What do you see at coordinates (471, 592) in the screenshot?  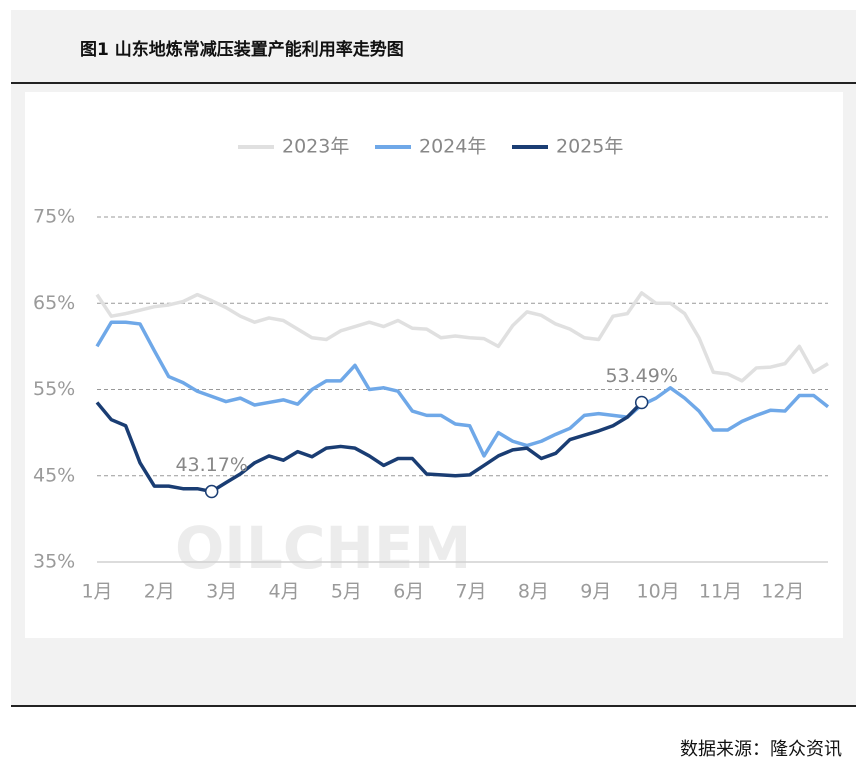 I see `x-tick-label: 7月` at bounding box center [471, 592].